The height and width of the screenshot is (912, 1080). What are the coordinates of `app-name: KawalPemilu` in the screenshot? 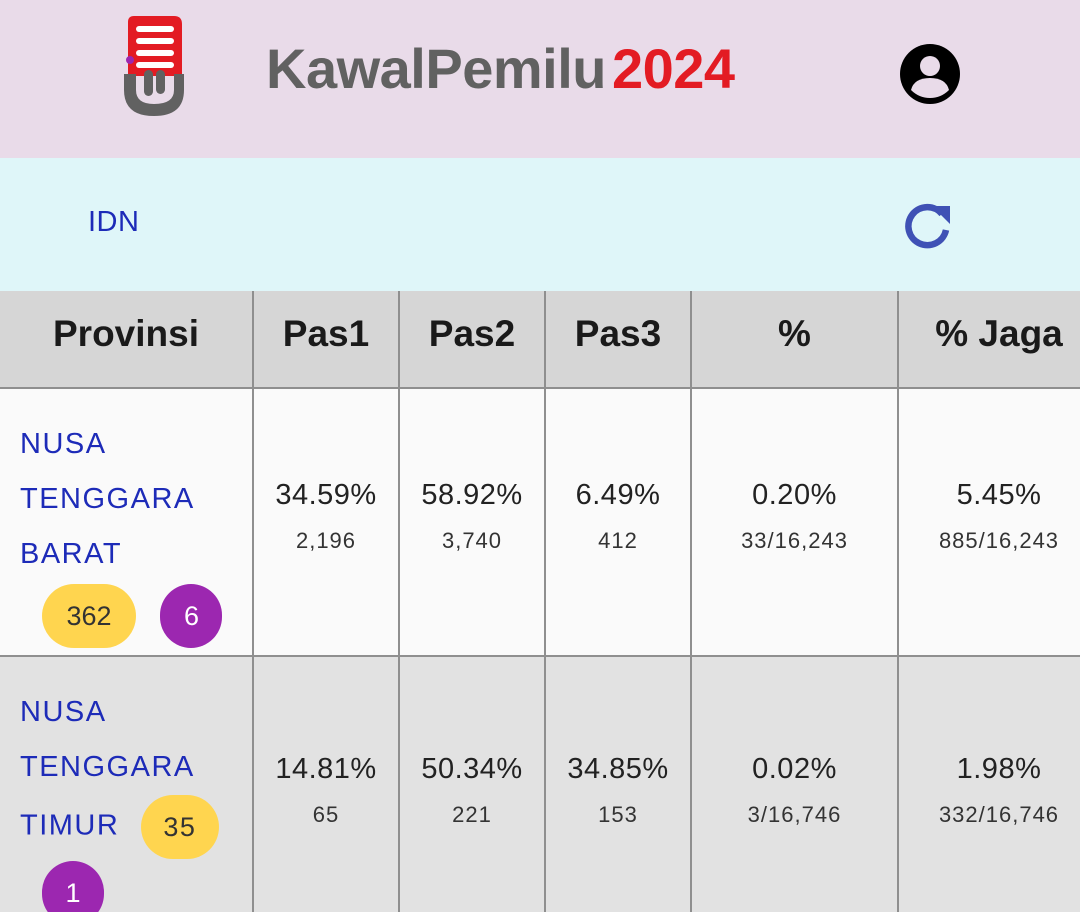 It's located at (436, 68).